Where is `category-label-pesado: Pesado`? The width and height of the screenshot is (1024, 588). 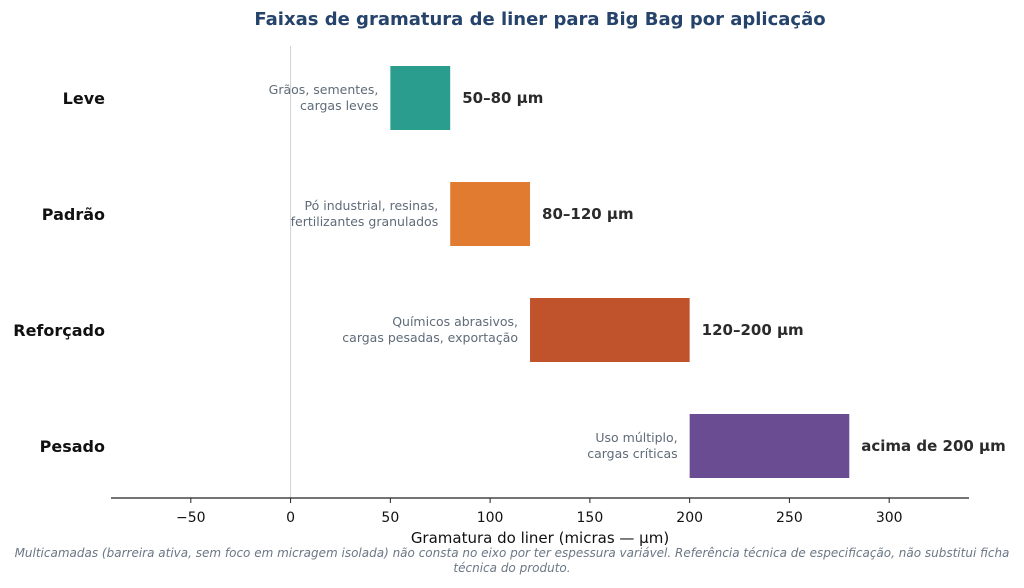 category-label-pesado: Pesado is located at coordinates (72, 446).